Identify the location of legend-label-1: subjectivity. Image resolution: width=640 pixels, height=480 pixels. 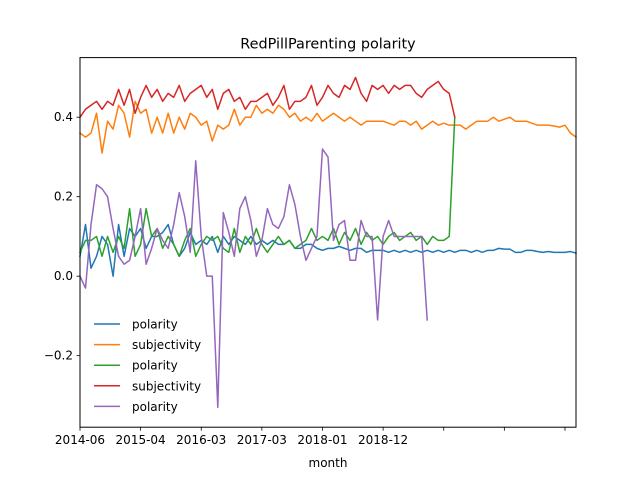
(166, 345).